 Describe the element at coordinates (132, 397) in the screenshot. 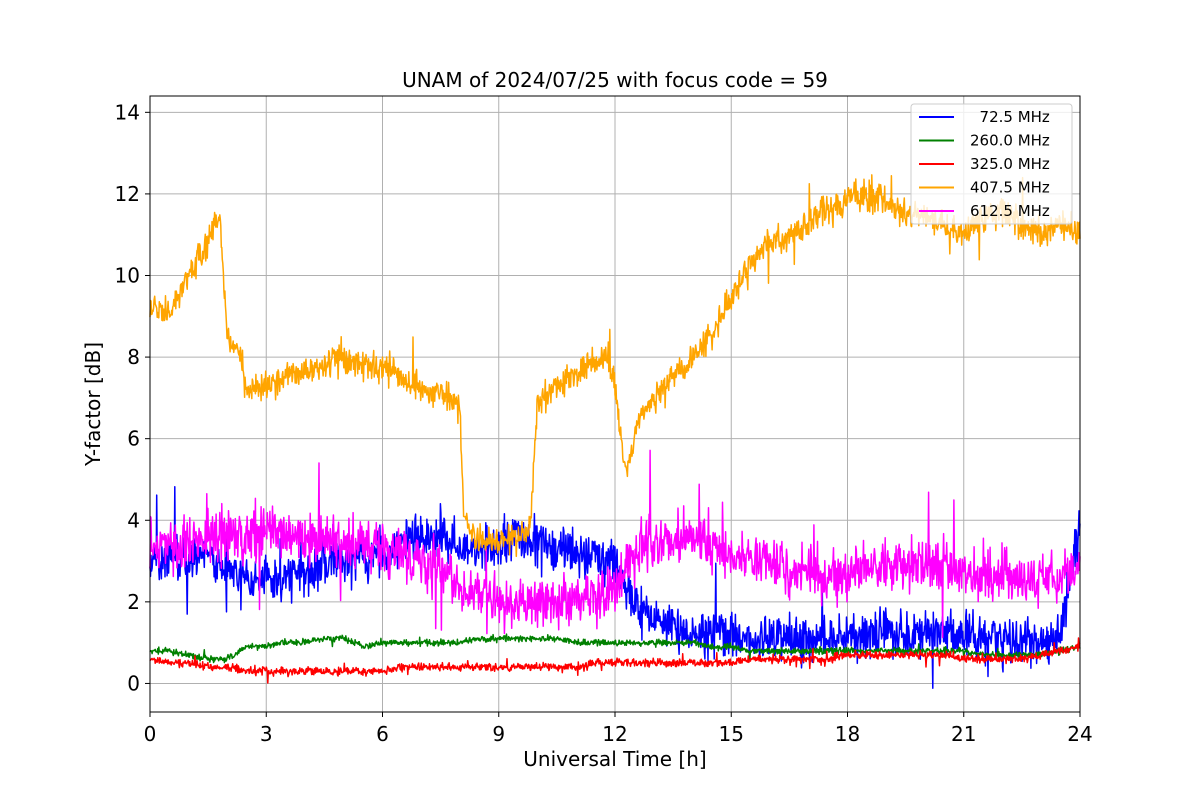

I see `y-axis: 0 2 4 6 8 10 12 14` at that location.